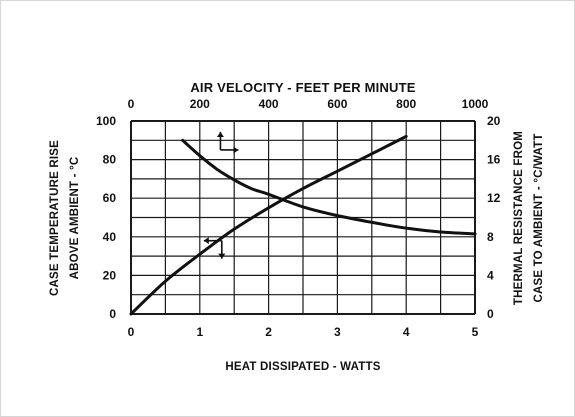 The width and height of the screenshot is (575, 417). Describe the element at coordinates (214, 248) in the screenshot. I see `arrow-marker-bottom-left-axes` at that location.